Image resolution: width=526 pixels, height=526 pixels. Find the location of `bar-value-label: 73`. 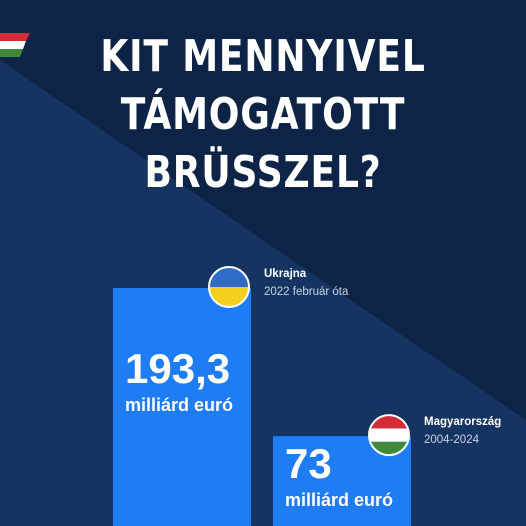

bar-value-label: 73 is located at coordinates (308, 463).